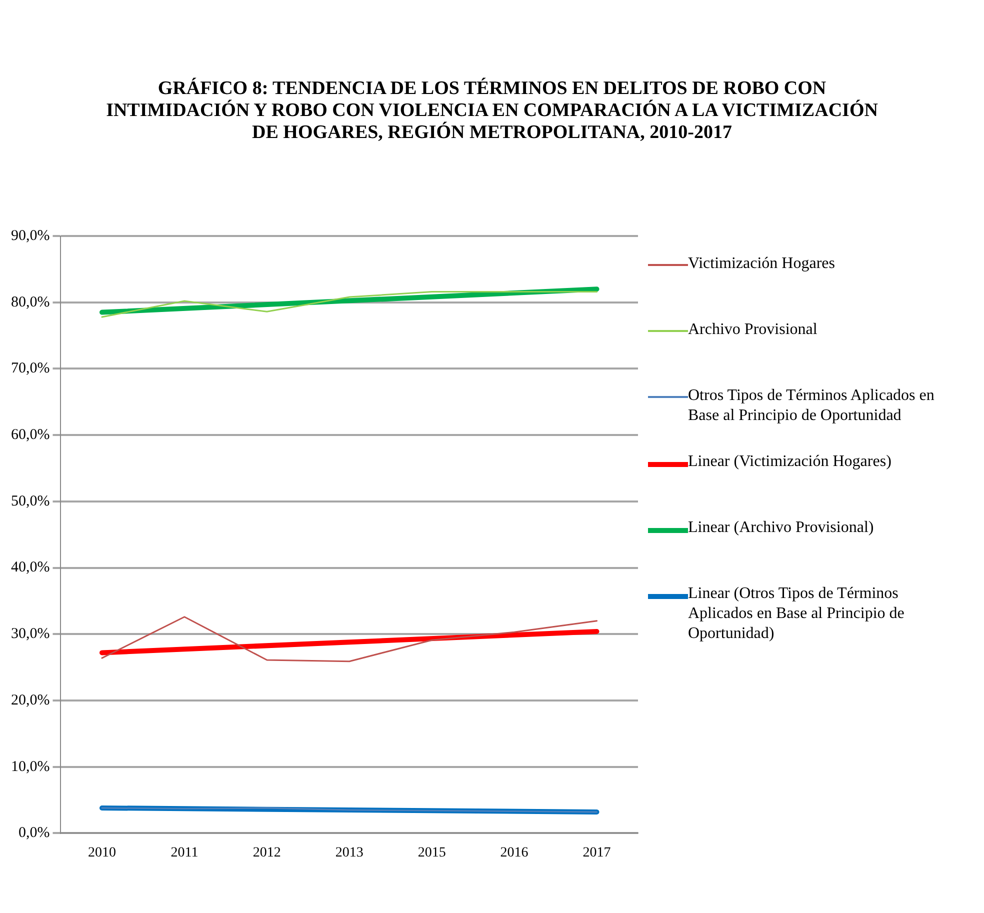 Image resolution: width=984 pixels, height=913 pixels. I want to click on chart-title: GRÁFICO 8: TENDENCIA DE LOS TÉRMINOS EN DELITOS DE ROBO CON INTIMIDACIÓN Y ROBO CON VIOLENCIA EN COMPARACIÓN A LA VICTIMIZACIÓN DE HOGARES, REGIÓN METROPOLITANA, 2010-2017, so click(492, 110).